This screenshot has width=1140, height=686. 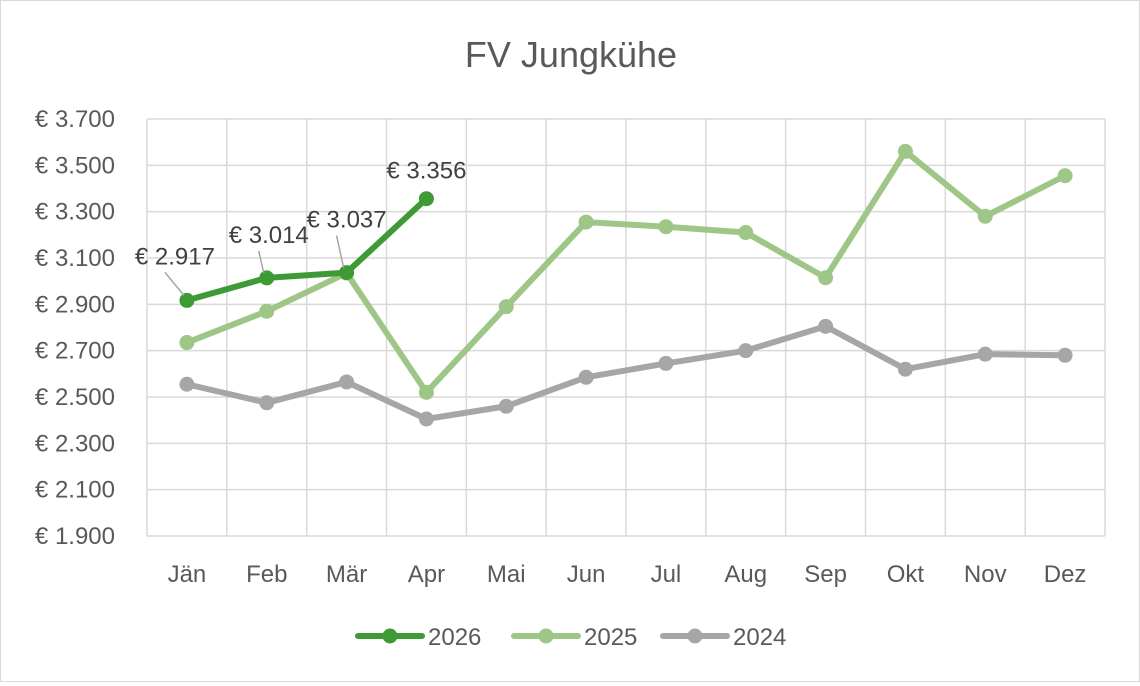 I want to click on y-tick-label: € 2.700, so click(x=75, y=351).